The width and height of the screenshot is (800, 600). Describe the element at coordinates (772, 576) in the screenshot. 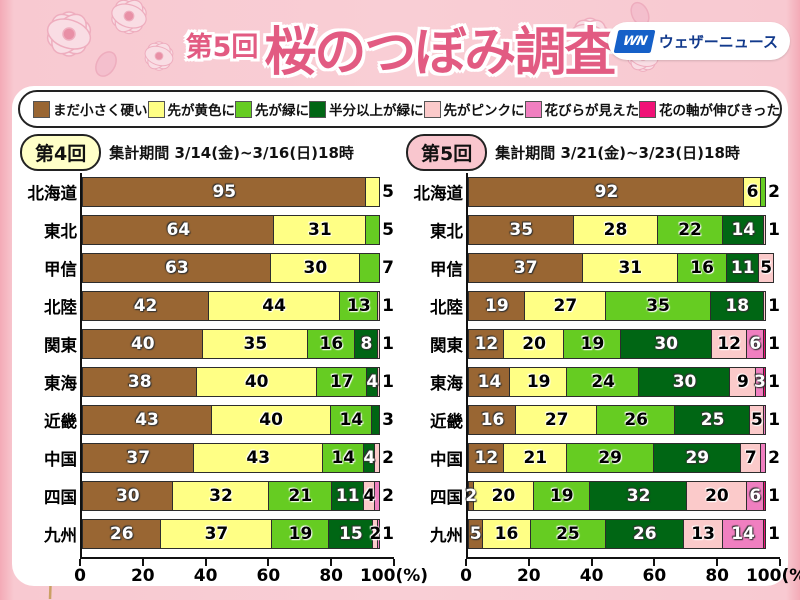

I see `axis-tick-label: 100(%)` at that location.